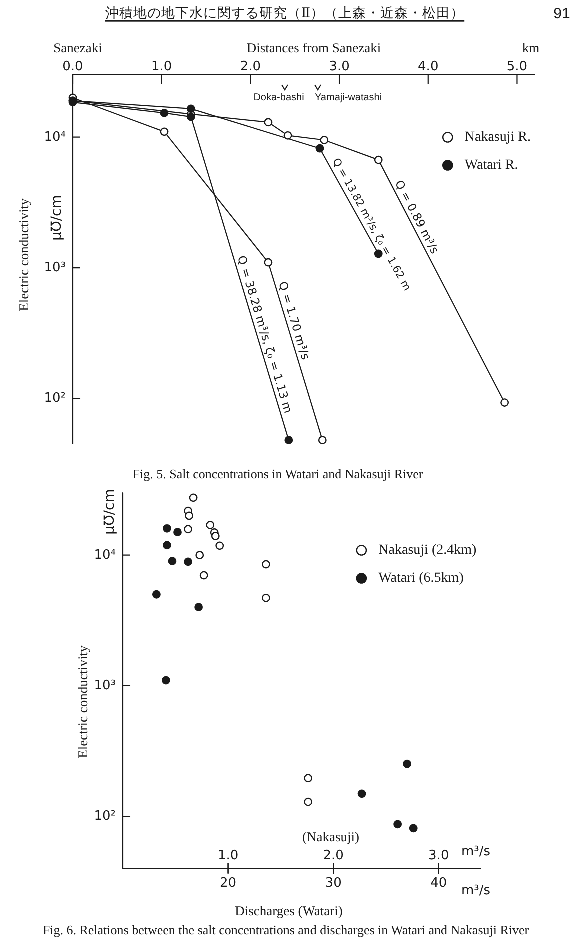 The width and height of the screenshot is (580, 939). I want to click on x2-axis-title: (Nakasuji), so click(331, 837).